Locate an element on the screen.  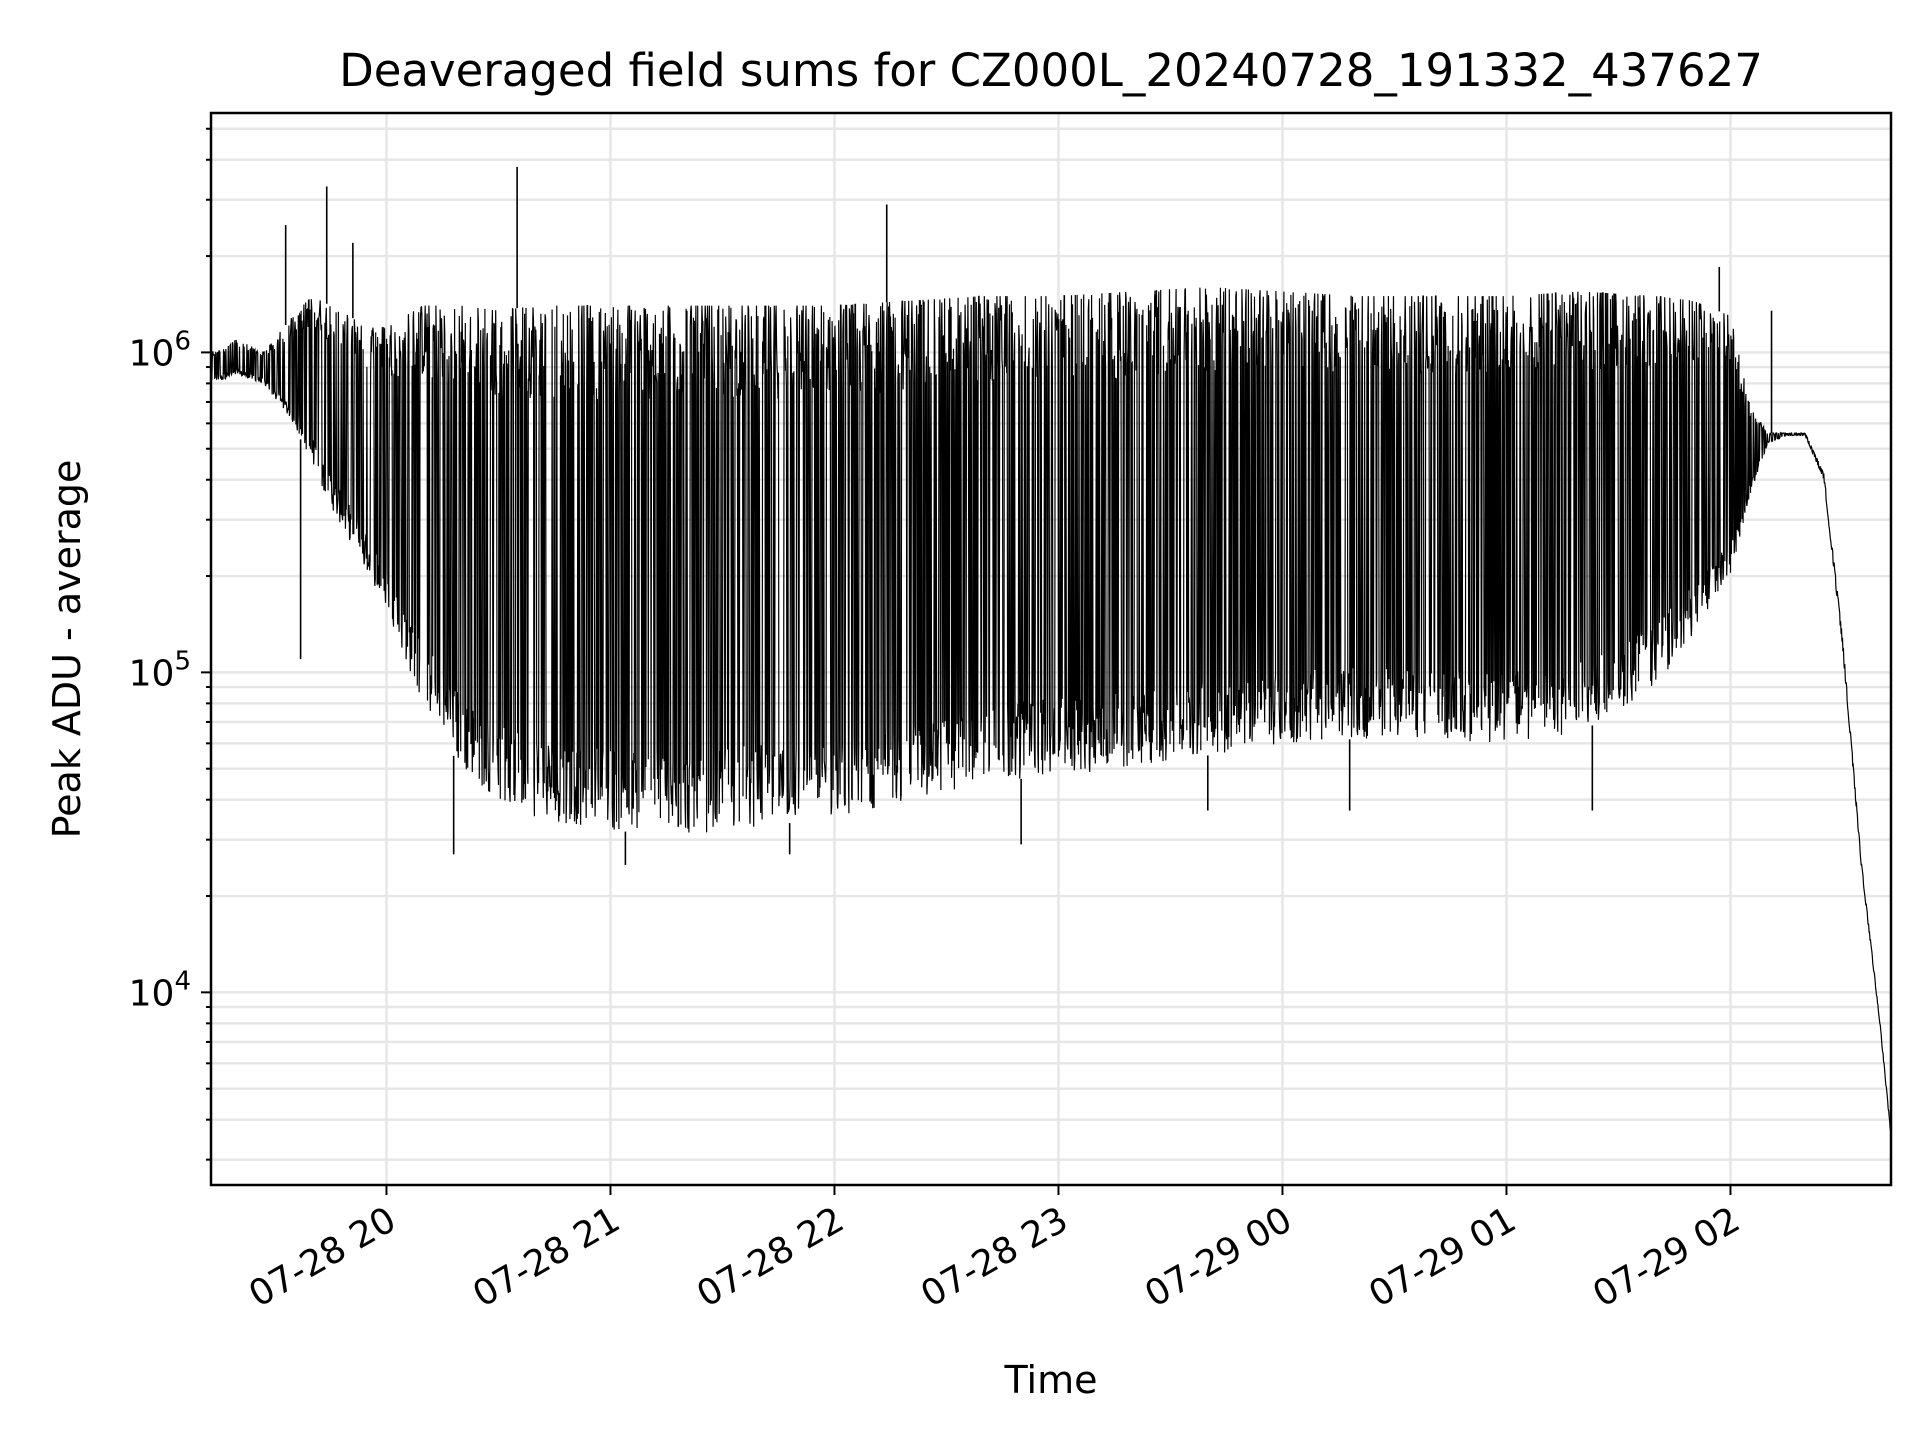
y-tick-label: 10⁶ is located at coordinates (160, 350).